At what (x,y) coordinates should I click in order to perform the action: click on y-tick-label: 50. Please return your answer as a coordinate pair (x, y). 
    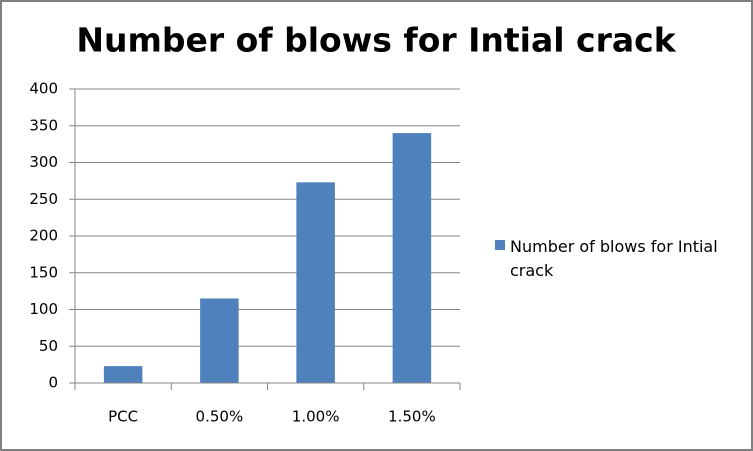
    Looking at the image, I should click on (48, 346).